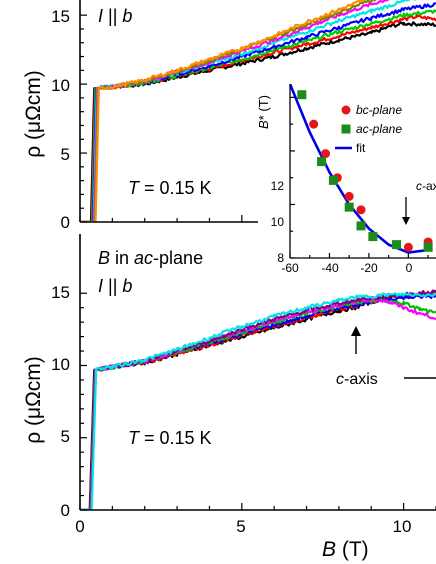 The image size is (436, 564). Describe the element at coordinates (346, 129) in the screenshot. I see `inset-legend-ac-marker` at that location.